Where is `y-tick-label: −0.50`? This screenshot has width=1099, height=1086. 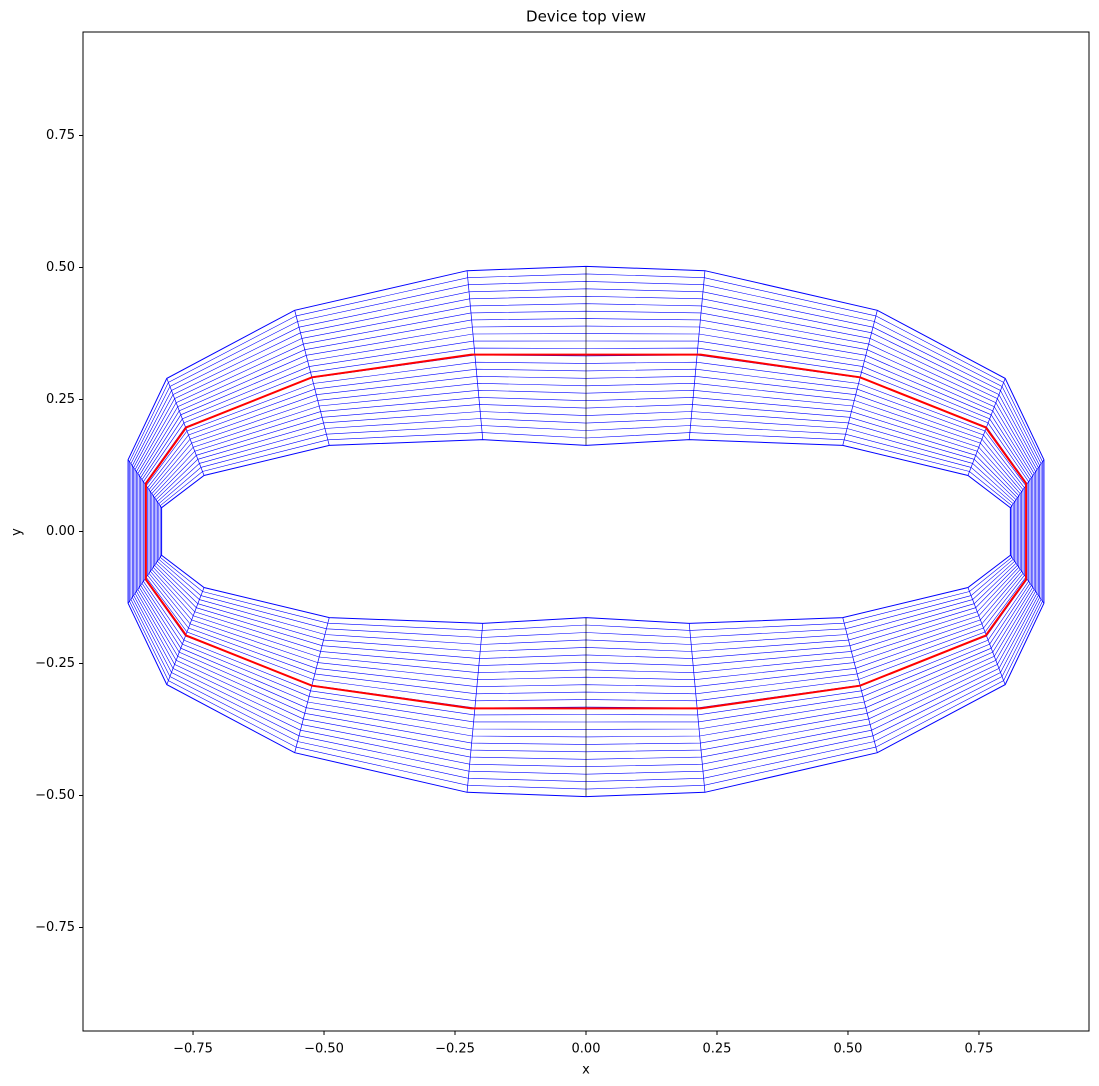 y-tick-label: −0.50 is located at coordinates (55, 795).